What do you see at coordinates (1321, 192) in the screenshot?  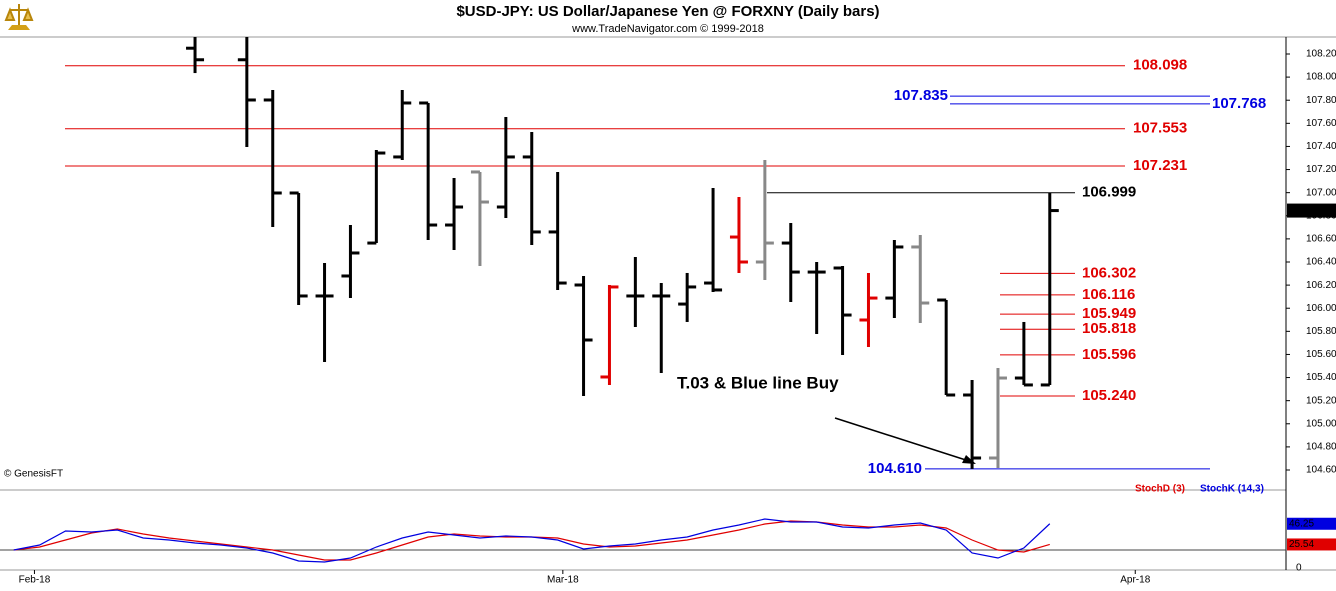 I see `y-tick-label: 107.000` at bounding box center [1321, 192].